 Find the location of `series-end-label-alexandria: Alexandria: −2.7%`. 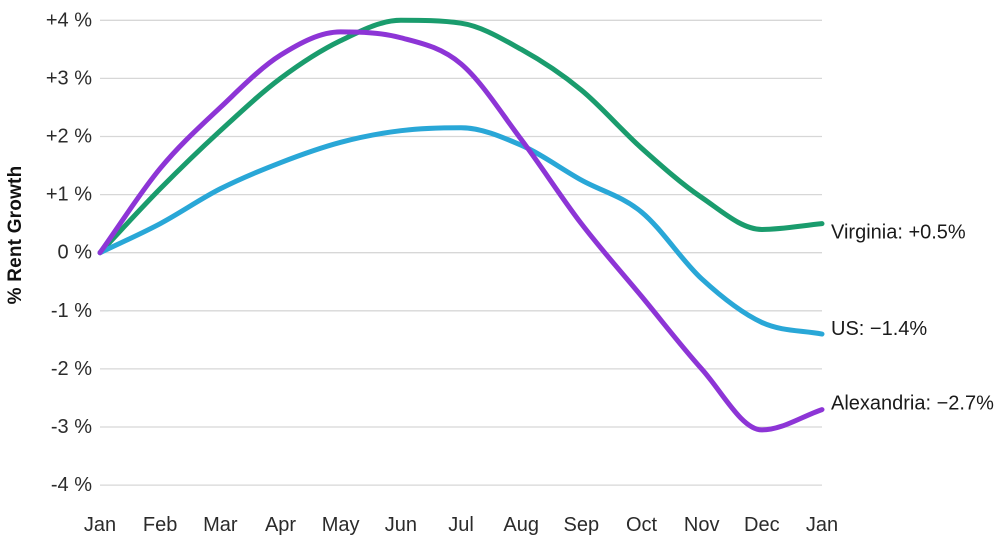

series-end-label-alexandria: Alexandria: −2.7% is located at coordinates (912, 404).